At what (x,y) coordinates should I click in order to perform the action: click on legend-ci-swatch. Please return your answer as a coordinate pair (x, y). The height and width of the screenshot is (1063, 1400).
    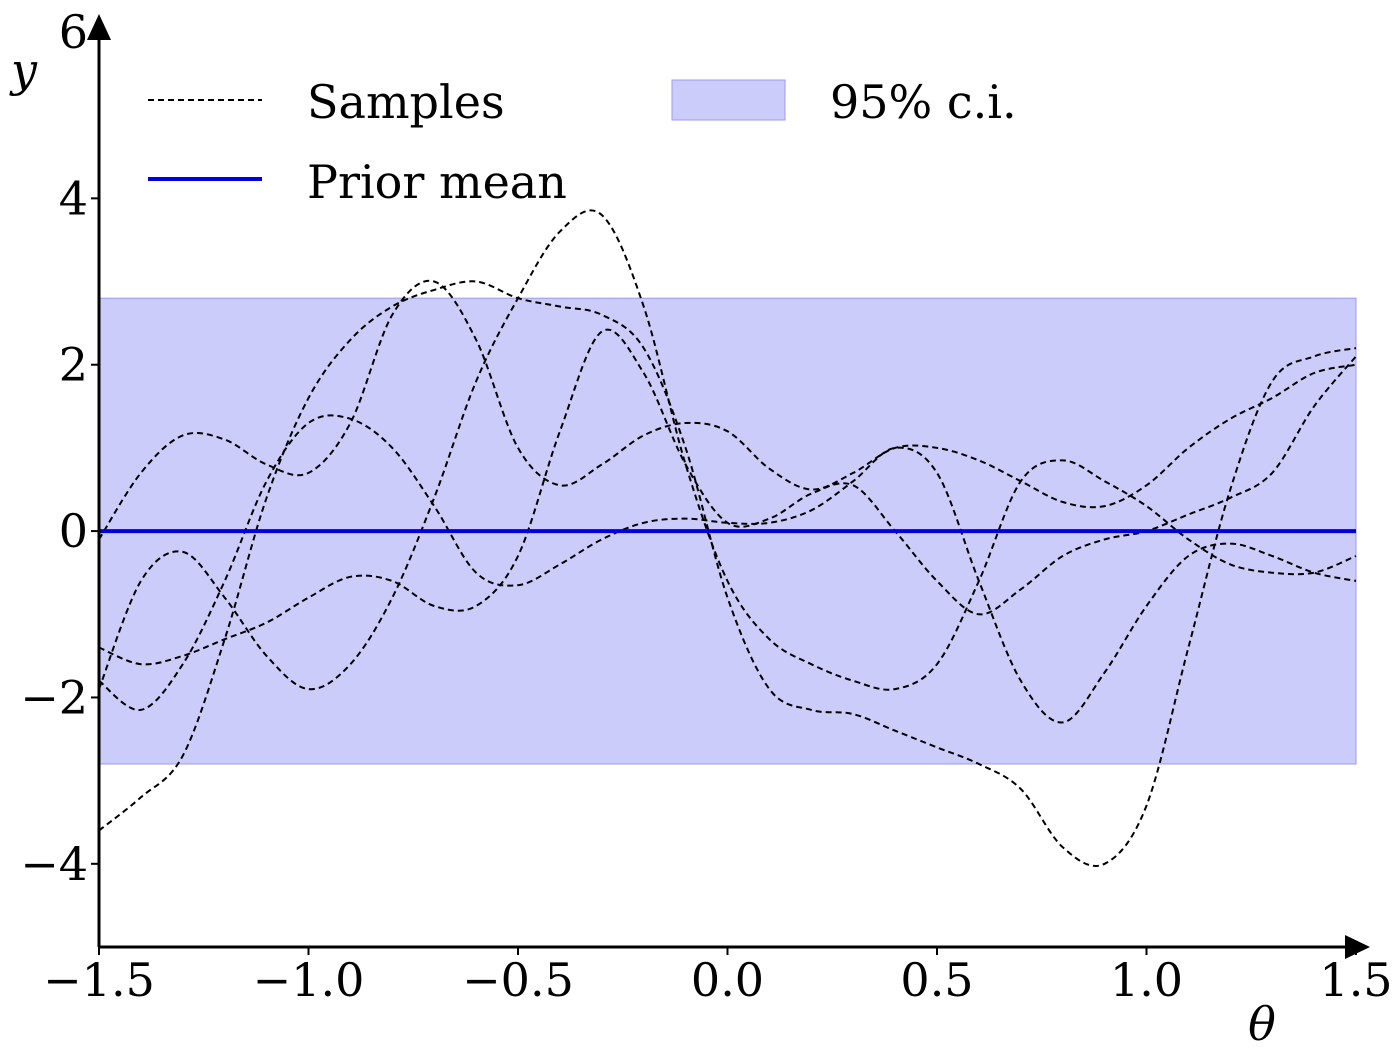
    Looking at the image, I should click on (728, 100).